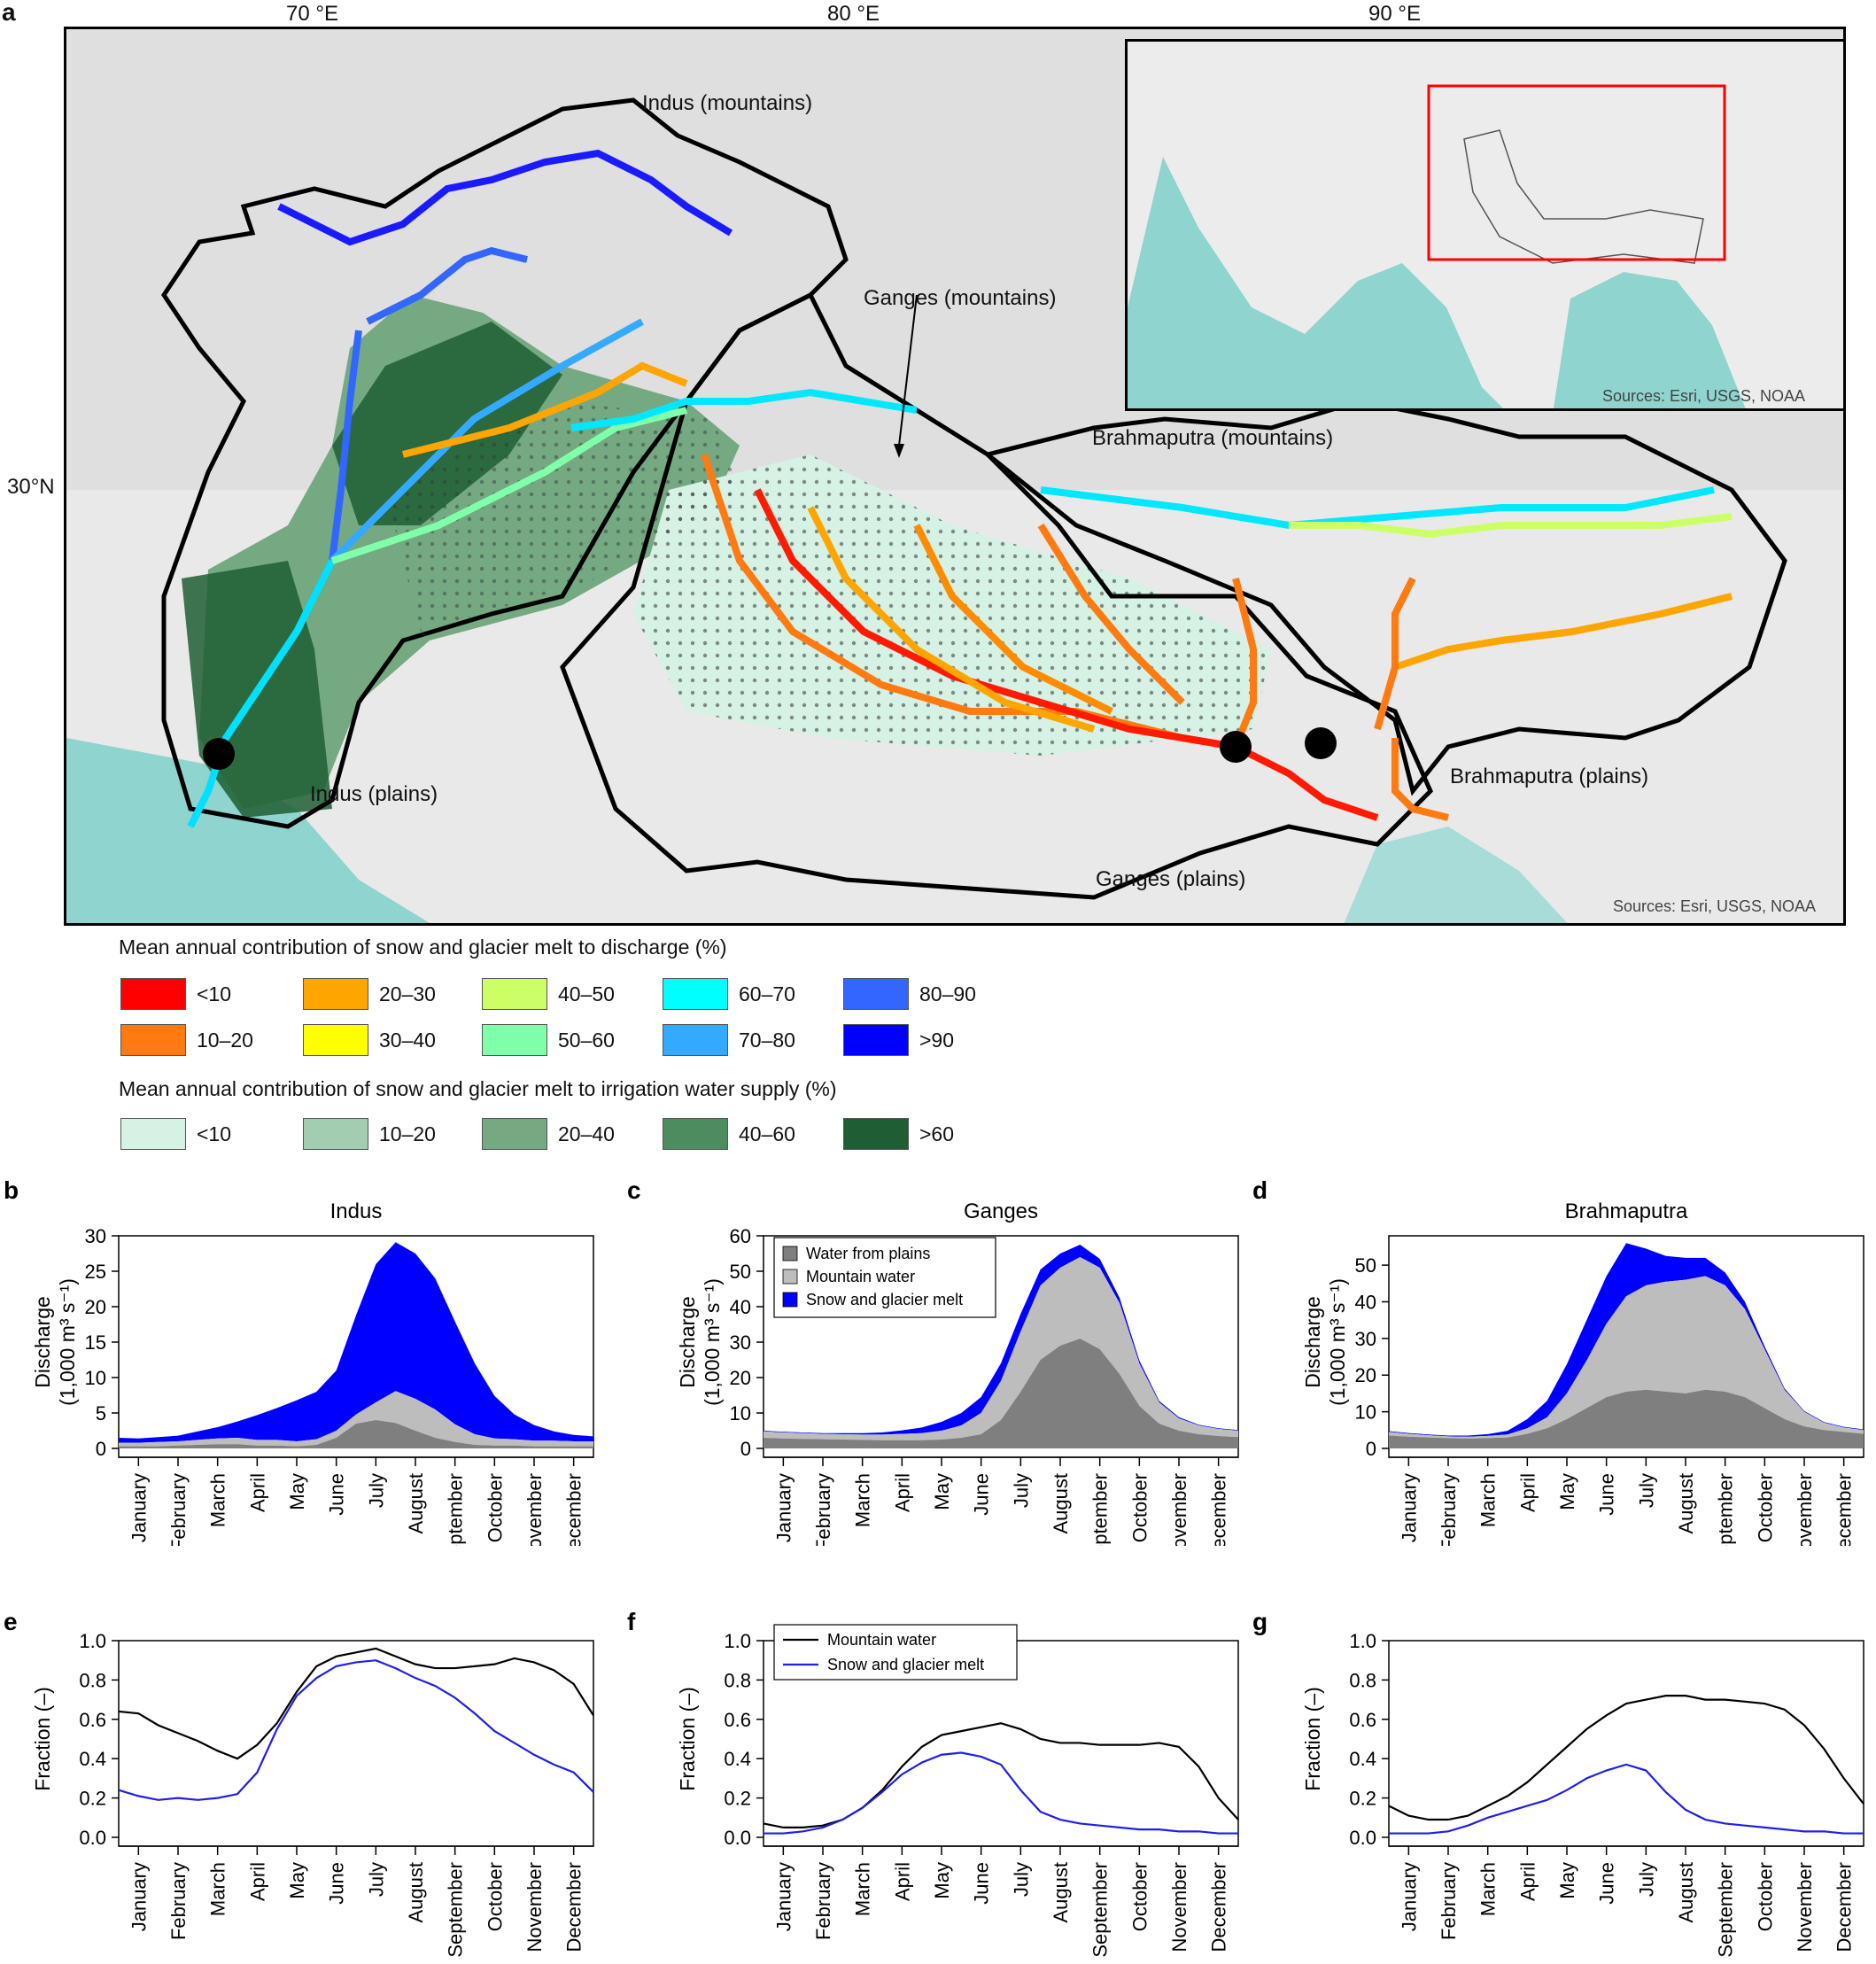 The width and height of the screenshot is (1876, 1964). I want to click on plot-frame, so click(356, 1743).